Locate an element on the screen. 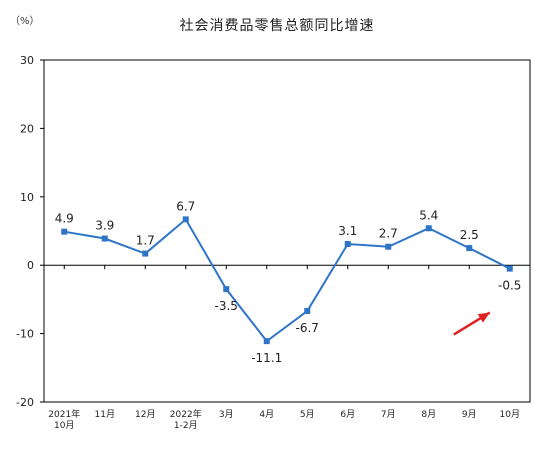 Image resolution: width=554 pixels, height=450 pixels. x-tick-label-line: 8月 is located at coordinates (428, 414).